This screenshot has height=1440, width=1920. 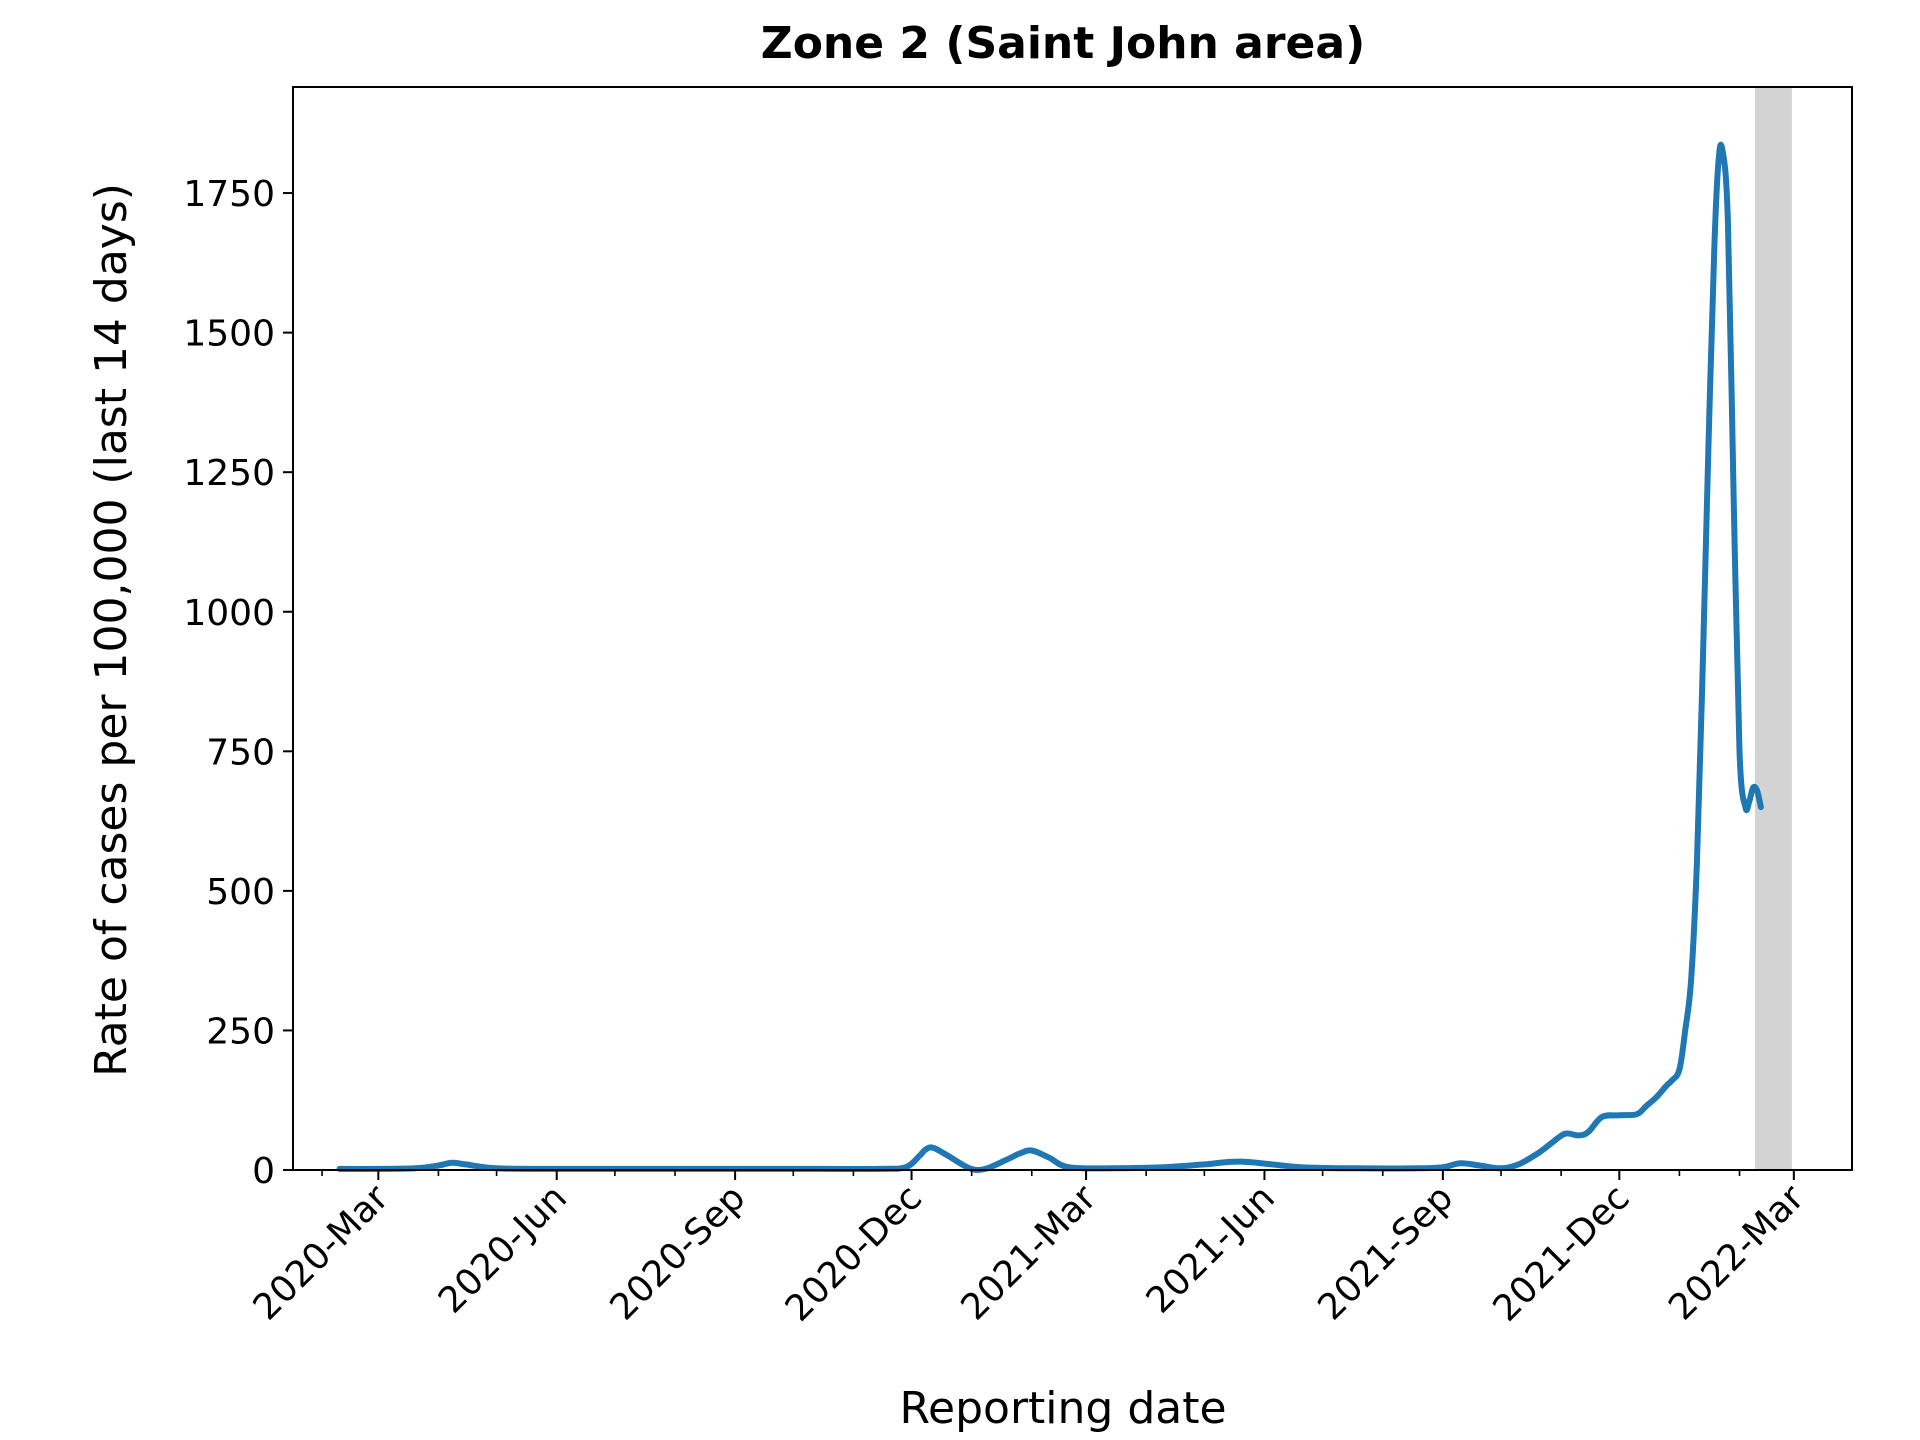 What do you see at coordinates (1063, 43) in the screenshot?
I see `chart-title: Zone 2 (Saint John area)` at bounding box center [1063, 43].